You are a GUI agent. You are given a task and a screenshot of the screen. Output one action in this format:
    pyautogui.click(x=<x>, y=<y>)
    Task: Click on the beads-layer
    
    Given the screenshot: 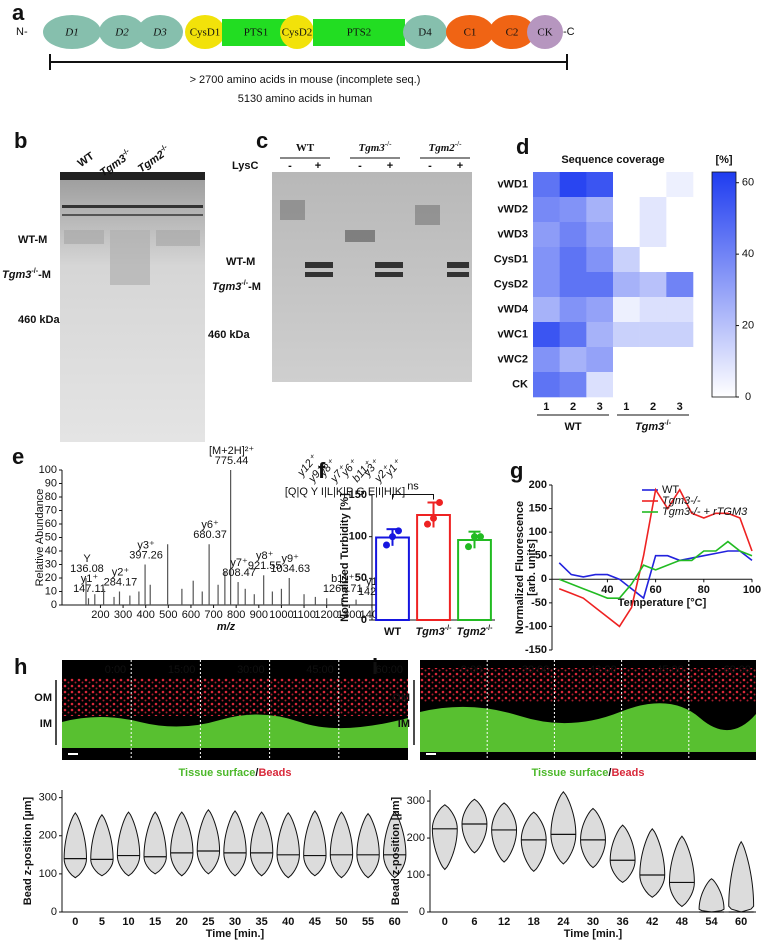 What is the action you would take?
    pyautogui.click(x=235, y=697)
    